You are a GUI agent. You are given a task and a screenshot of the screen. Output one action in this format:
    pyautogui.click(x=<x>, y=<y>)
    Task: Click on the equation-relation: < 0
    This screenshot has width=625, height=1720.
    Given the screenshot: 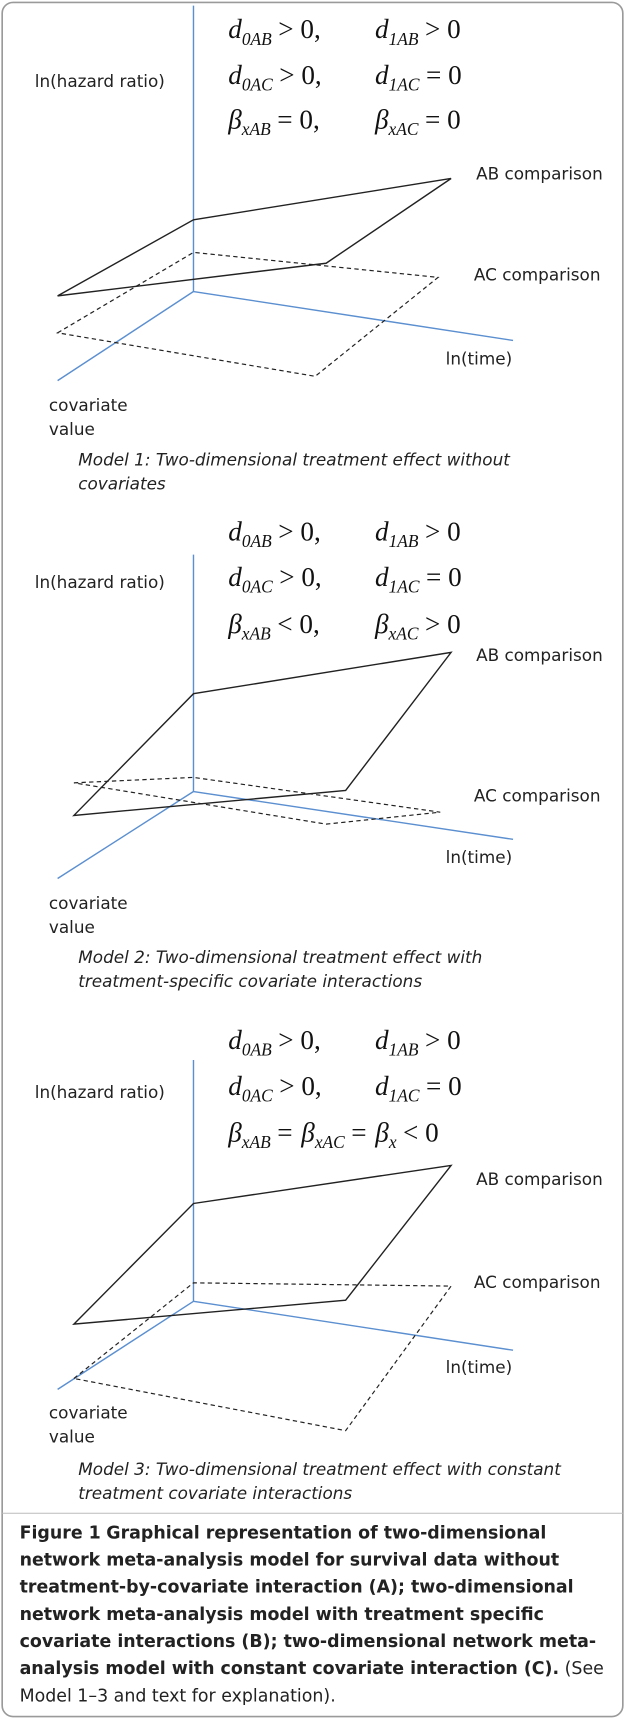 What is the action you would take?
    pyautogui.click(x=421, y=1133)
    